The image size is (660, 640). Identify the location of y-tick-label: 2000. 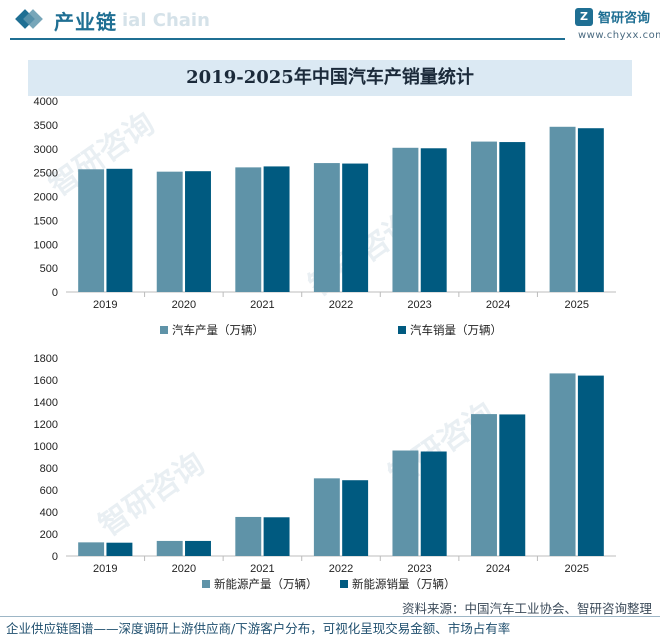
(46, 198).